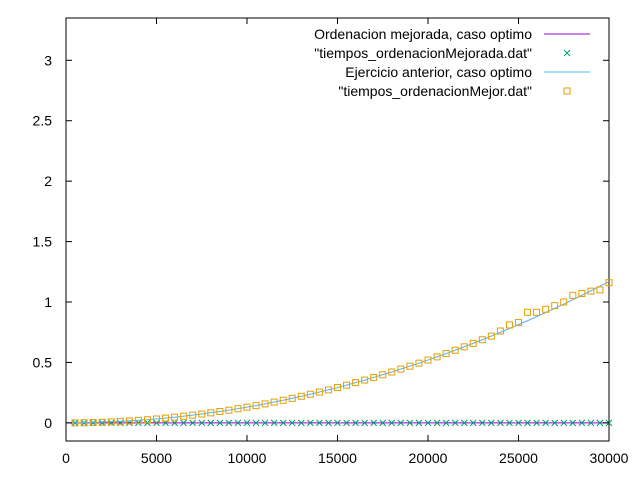 The height and width of the screenshot is (480, 640). What do you see at coordinates (567, 53) in the screenshot?
I see `legend-swatch-marker` at bounding box center [567, 53].